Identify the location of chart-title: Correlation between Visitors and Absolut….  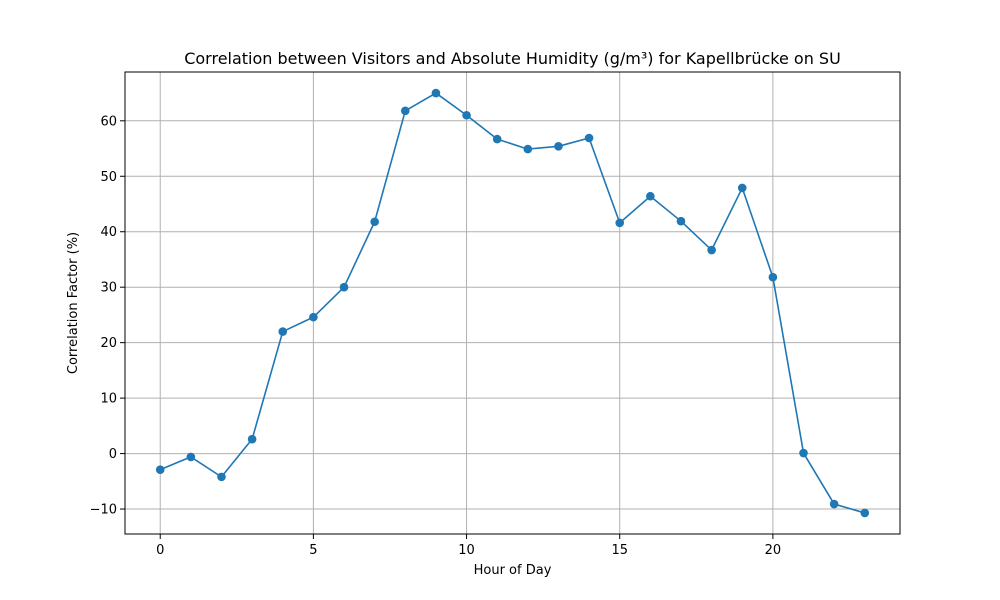
(512, 58).